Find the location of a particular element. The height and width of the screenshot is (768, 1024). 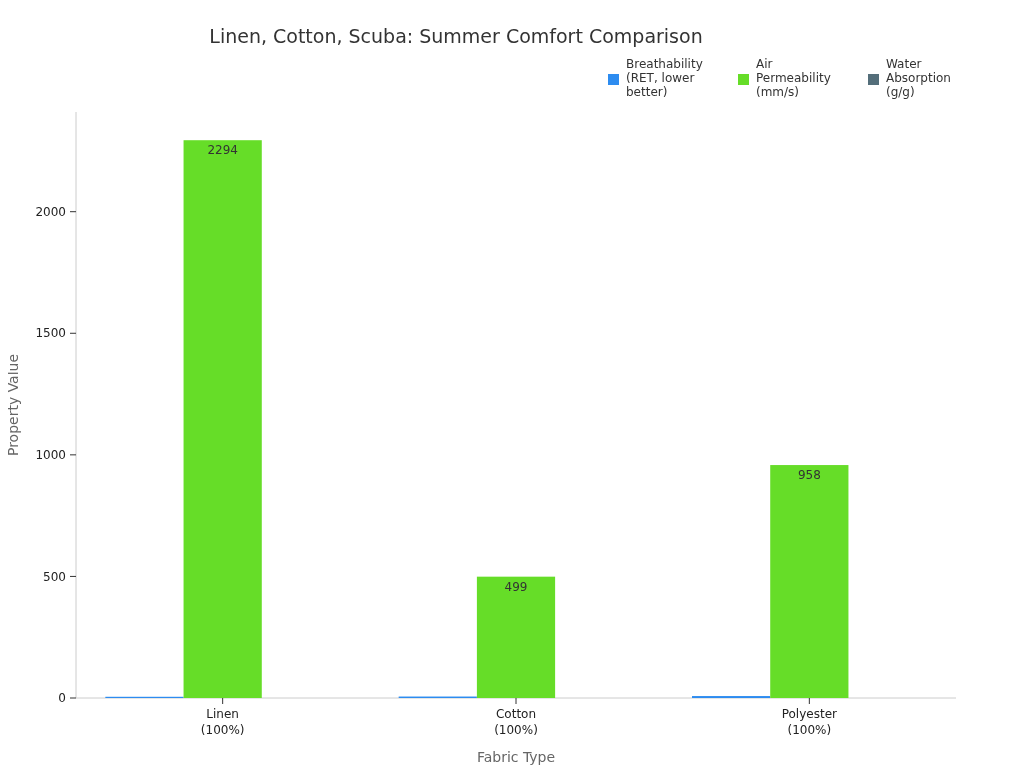

chart-title: Linen, Cotton, Scuba: Summer Comfort Comparison is located at coordinates (456, 36).